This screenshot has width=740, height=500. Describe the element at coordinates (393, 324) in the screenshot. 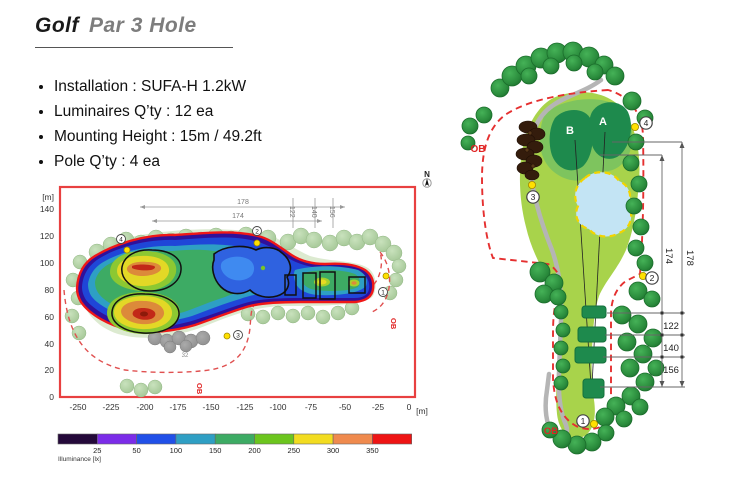

I see `ob-label-chart-right: OB` at that location.